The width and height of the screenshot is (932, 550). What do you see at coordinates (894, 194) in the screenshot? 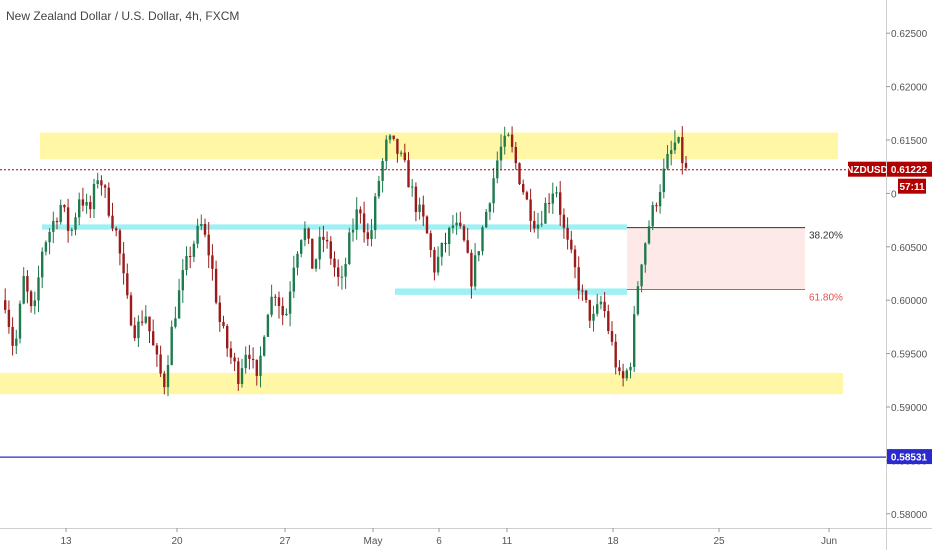
I see `y-tick-label: 0` at bounding box center [894, 194].